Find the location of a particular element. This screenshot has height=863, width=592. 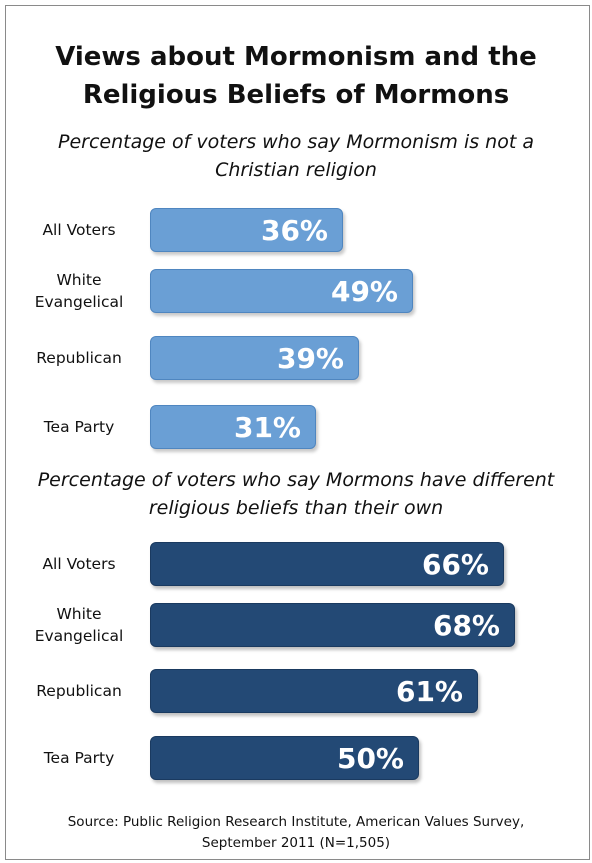

bar: 49% is located at coordinates (281, 291).